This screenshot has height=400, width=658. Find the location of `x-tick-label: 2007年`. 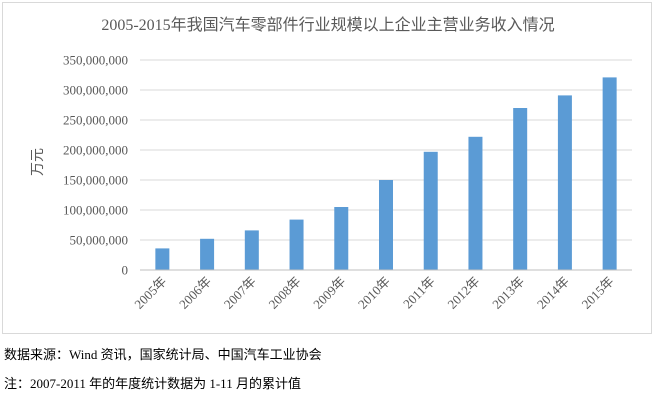

x-tick-label: 2007年 is located at coordinates (240, 293).